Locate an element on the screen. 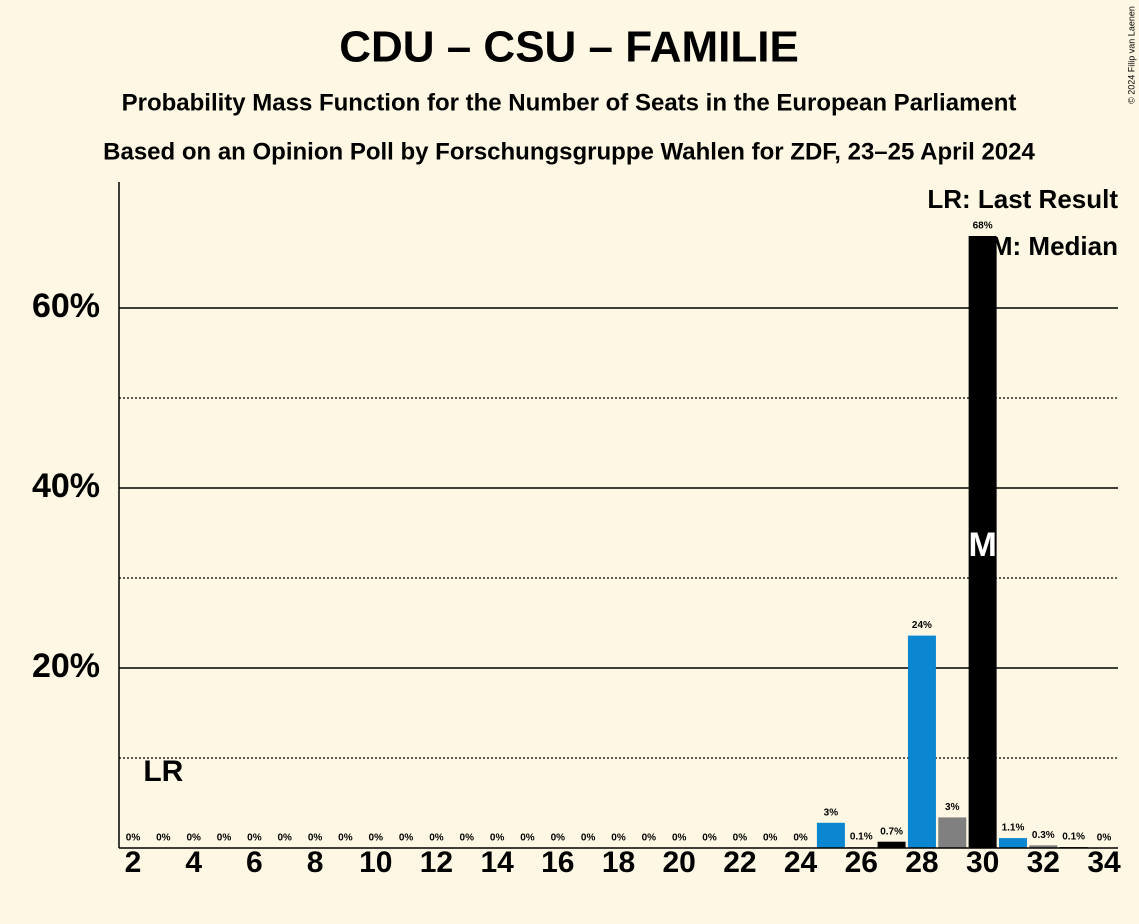 Image resolution: width=1139 pixels, height=924 pixels. last-result-marker: LR is located at coordinates (163, 771).